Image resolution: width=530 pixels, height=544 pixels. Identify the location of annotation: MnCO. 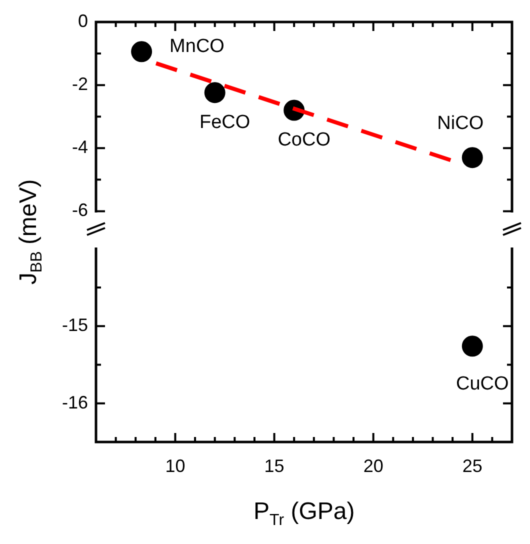
(197, 46).